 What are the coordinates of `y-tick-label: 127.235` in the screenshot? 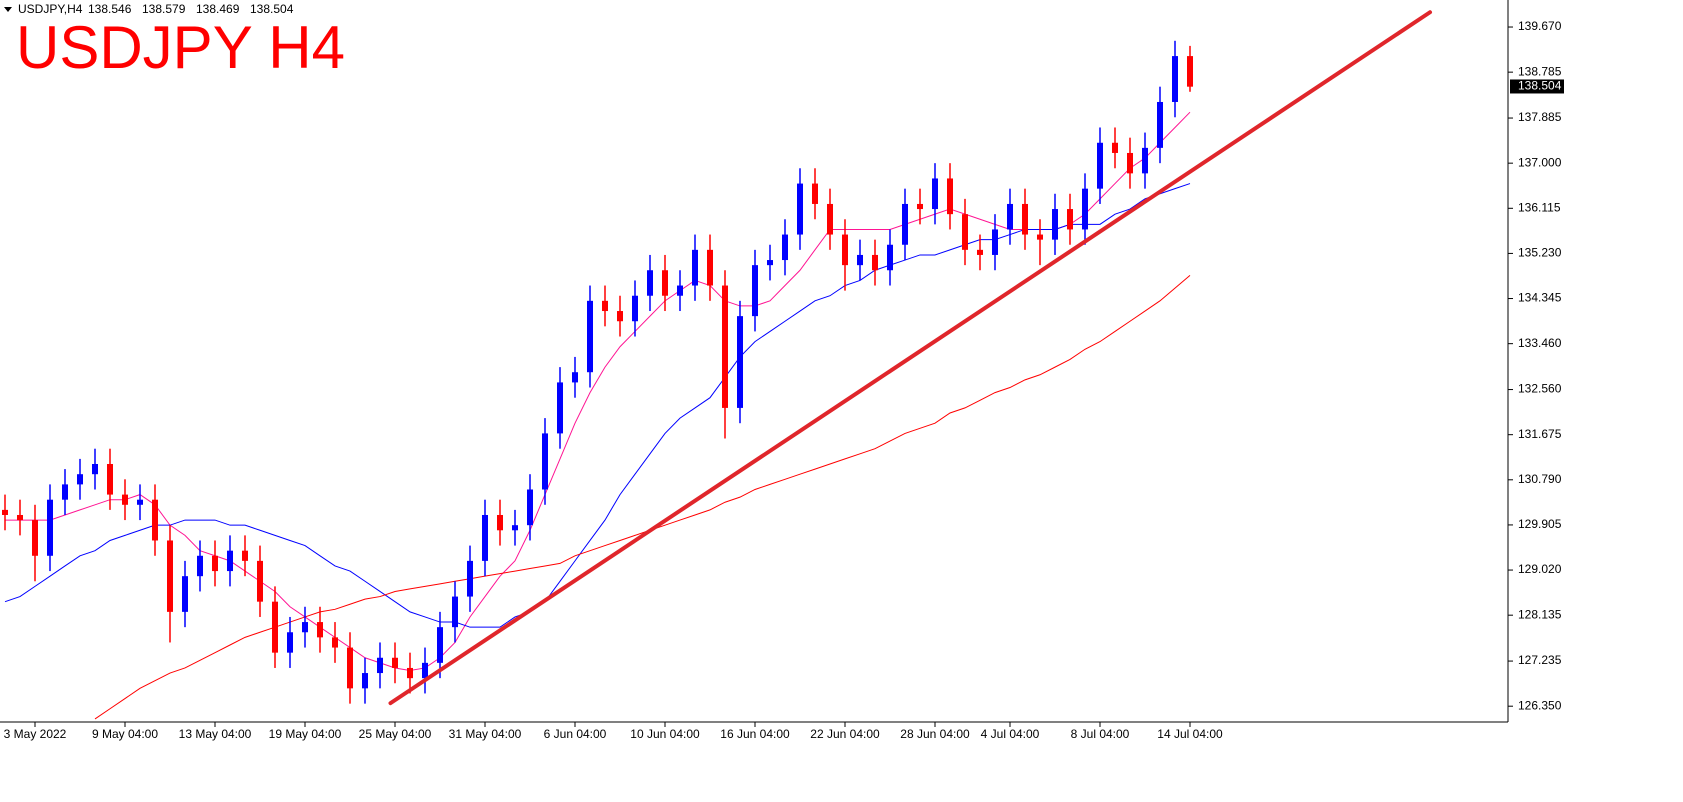 It's located at (1540, 660).